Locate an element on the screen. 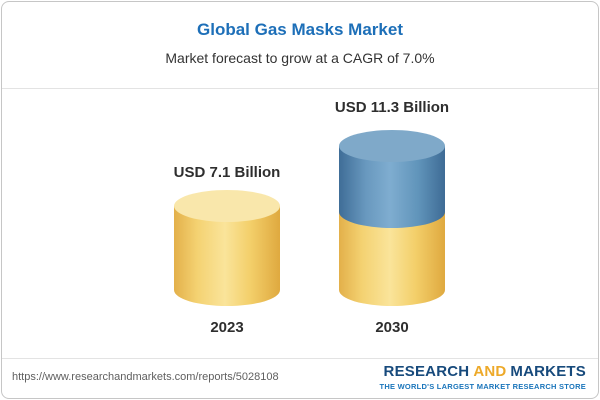 The width and height of the screenshot is (600, 400). header-divider is located at coordinates (300, 88).